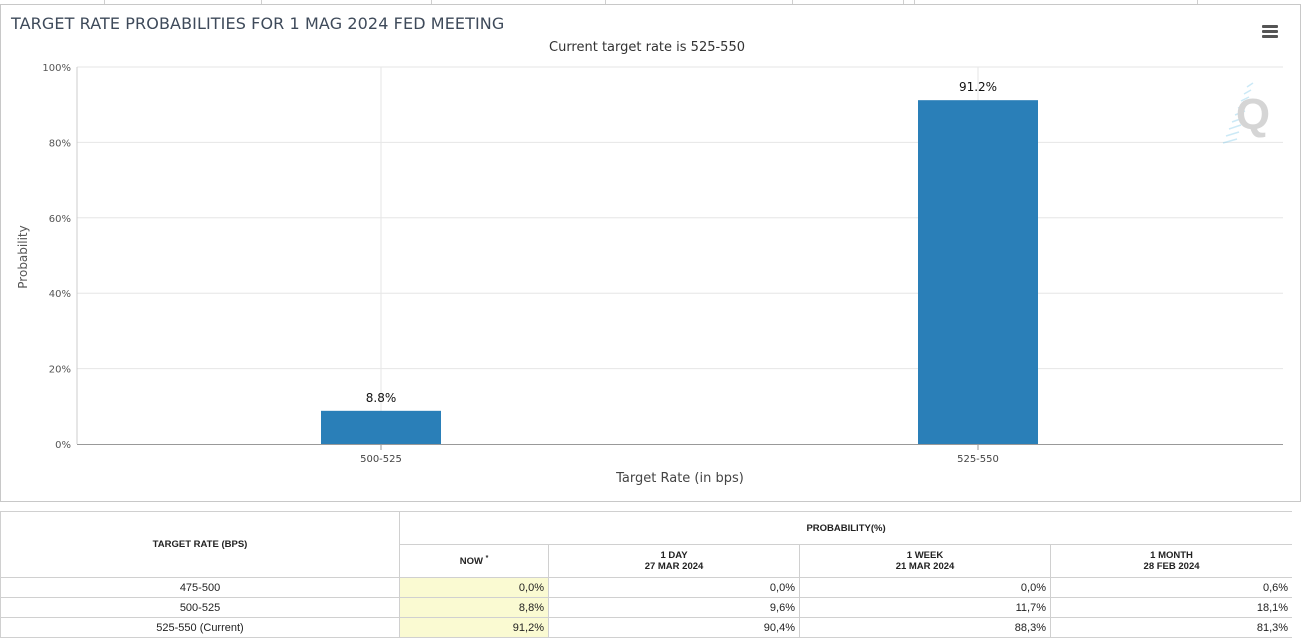 This screenshot has width=1303, height=643. Describe the element at coordinates (56, 68) in the screenshot. I see `y-tick-label: 100%` at that location.